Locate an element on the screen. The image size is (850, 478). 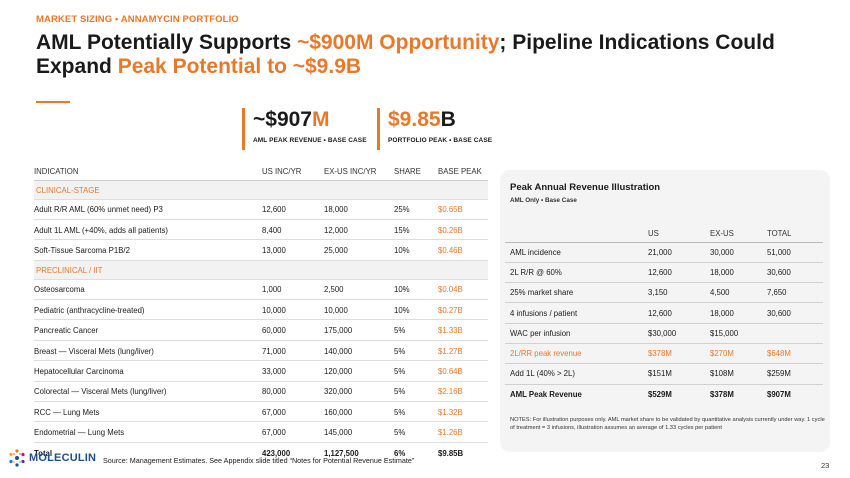
kpi-caption: PORTFOLIO PEAK • BASE CASE is located at coordinates (440, 140).